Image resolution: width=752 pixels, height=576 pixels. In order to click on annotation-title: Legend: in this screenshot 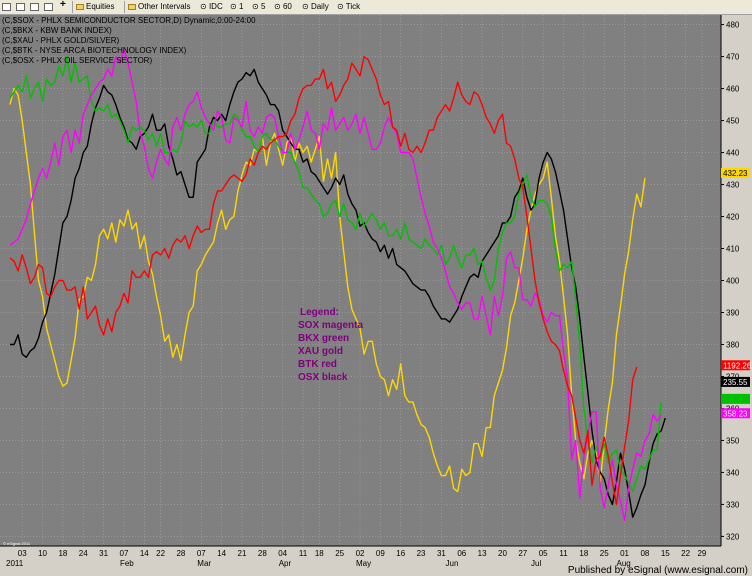, I will do `click(319, 312)`.